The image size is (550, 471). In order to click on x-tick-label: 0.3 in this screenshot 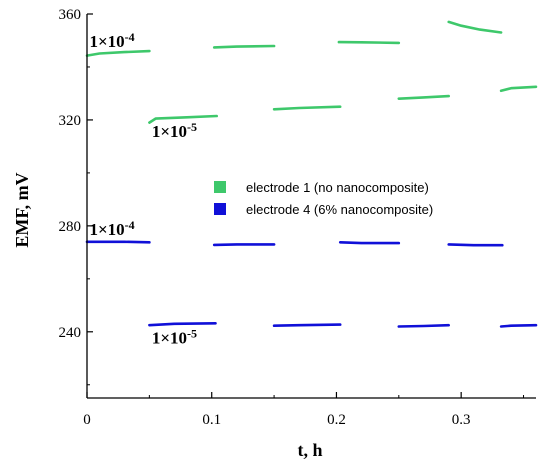, I will do `click(461, 420)`.